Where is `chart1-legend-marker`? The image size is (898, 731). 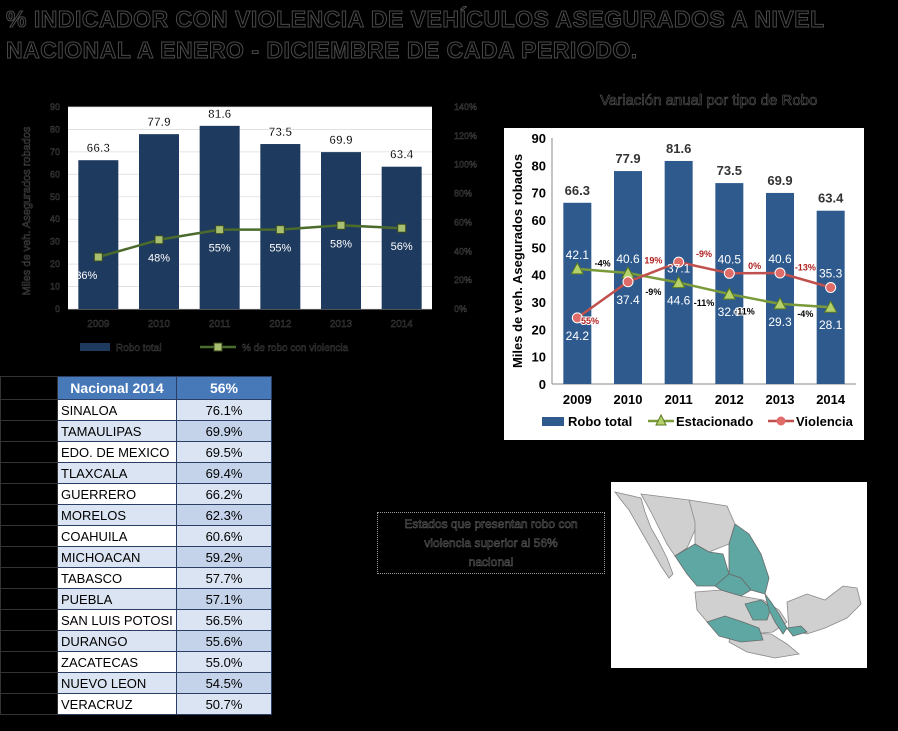 chart1-legend-marker is located at coordinates (218, 347).